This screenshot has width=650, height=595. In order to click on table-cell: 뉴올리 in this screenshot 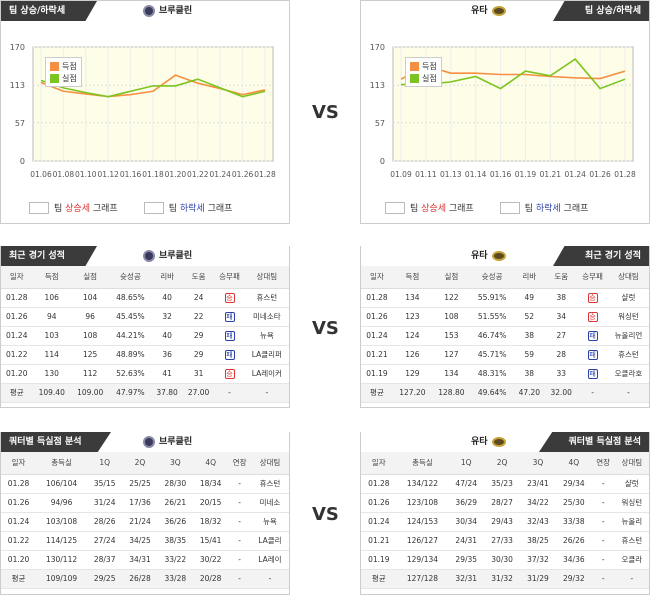, I will do `click(631, 522)`.